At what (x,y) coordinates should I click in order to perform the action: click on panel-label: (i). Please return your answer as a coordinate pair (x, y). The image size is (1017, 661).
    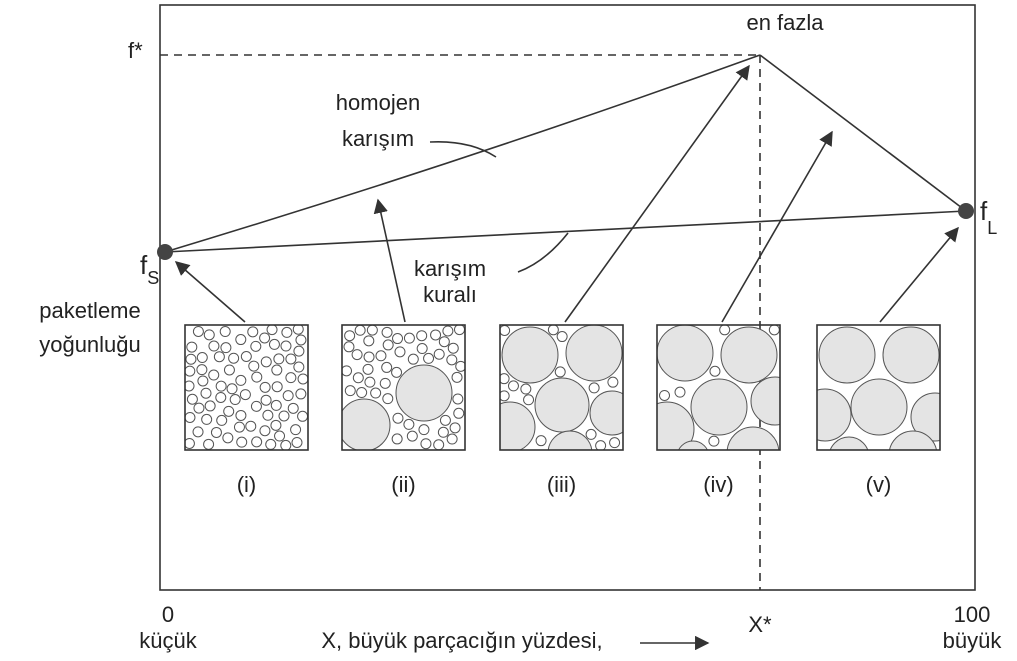
    Looking at the image, I should click on (247, 484).